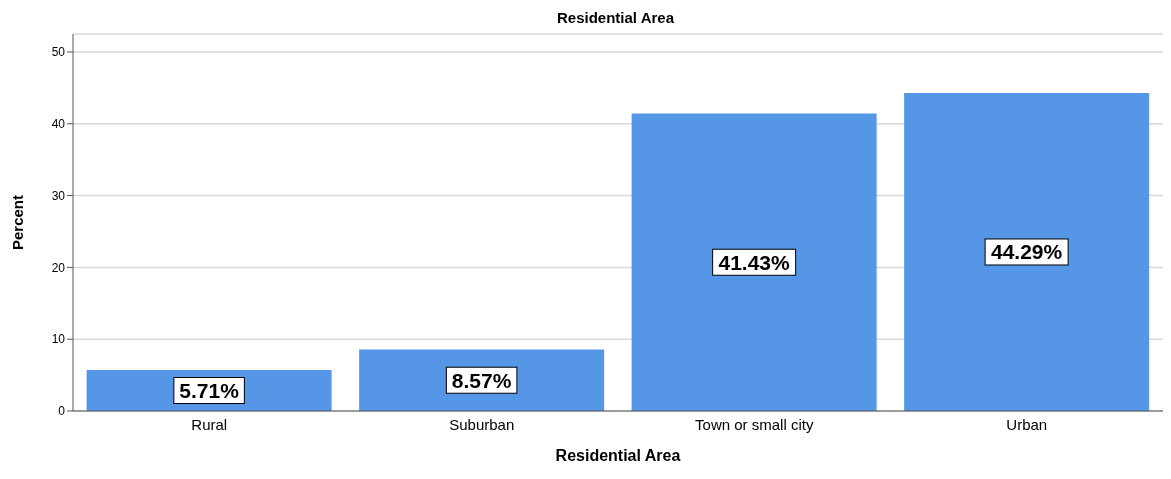  What do you see at coordinates (18, 222) in the screenshot?
I see `y-axis-title: Percent` at bounding box center [18, 222].